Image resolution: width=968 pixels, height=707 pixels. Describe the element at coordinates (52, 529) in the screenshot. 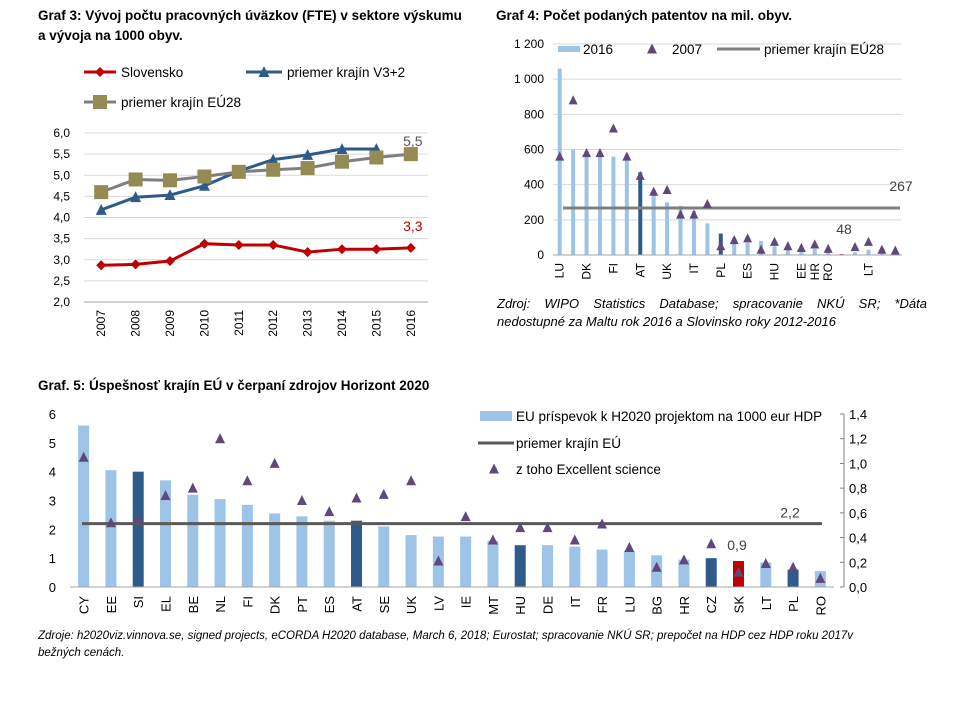

I see `graf5-ytick-label: 2` at that location.